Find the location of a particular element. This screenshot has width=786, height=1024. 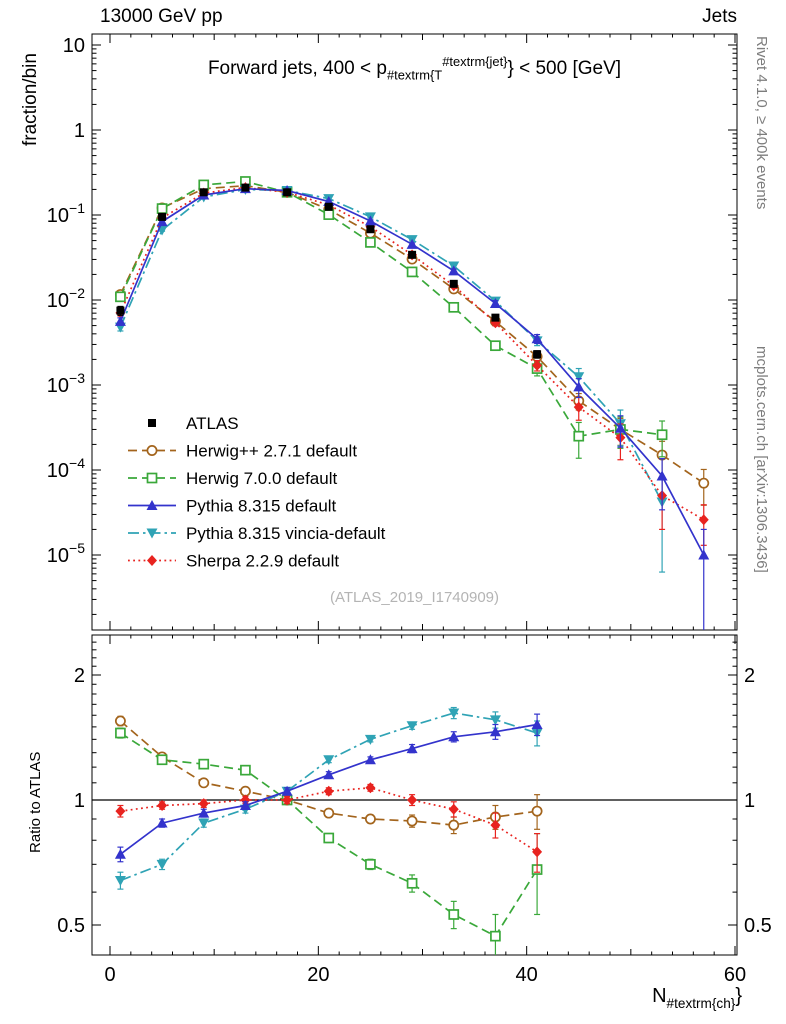

y-tick-label: 10⁻⁴ is located at coordinates (66, 468).